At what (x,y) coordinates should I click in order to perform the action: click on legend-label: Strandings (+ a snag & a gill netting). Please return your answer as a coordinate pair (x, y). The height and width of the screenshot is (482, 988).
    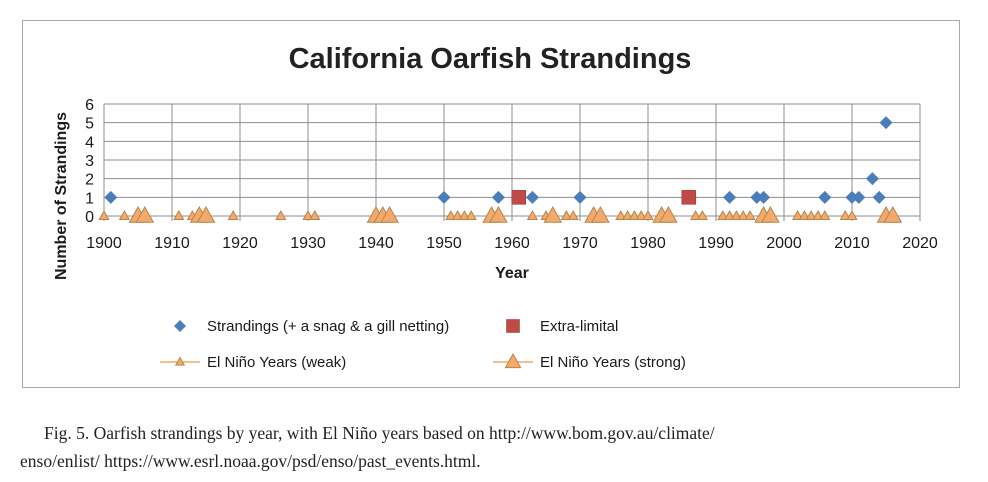
    Looking at the image, I should click on (328, 326).